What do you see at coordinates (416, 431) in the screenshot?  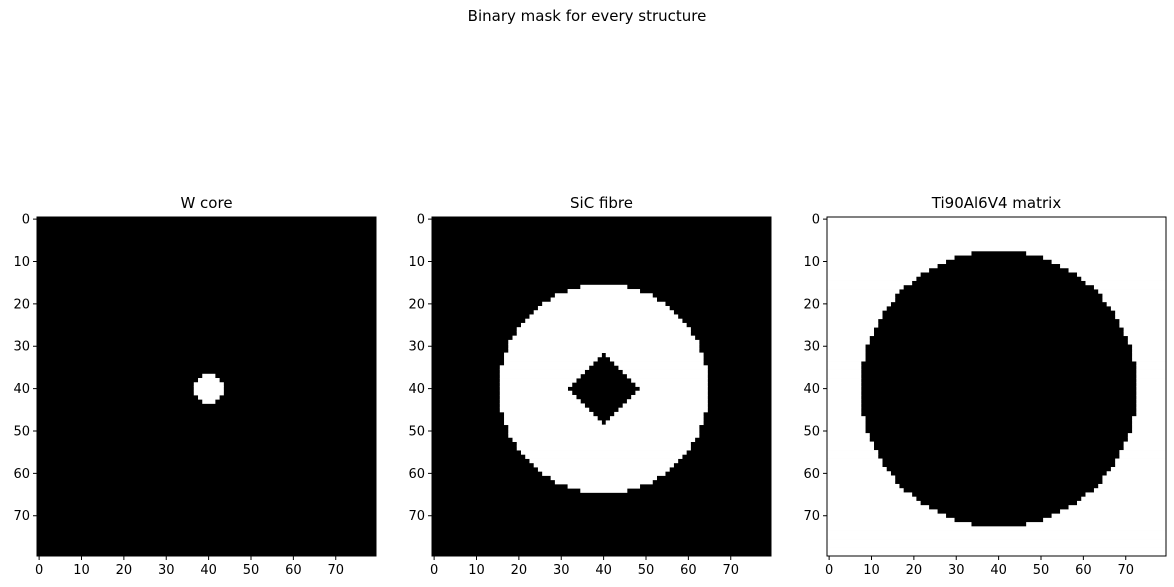 I see `y-tick-label: 50` at bounding box center [416, 431].